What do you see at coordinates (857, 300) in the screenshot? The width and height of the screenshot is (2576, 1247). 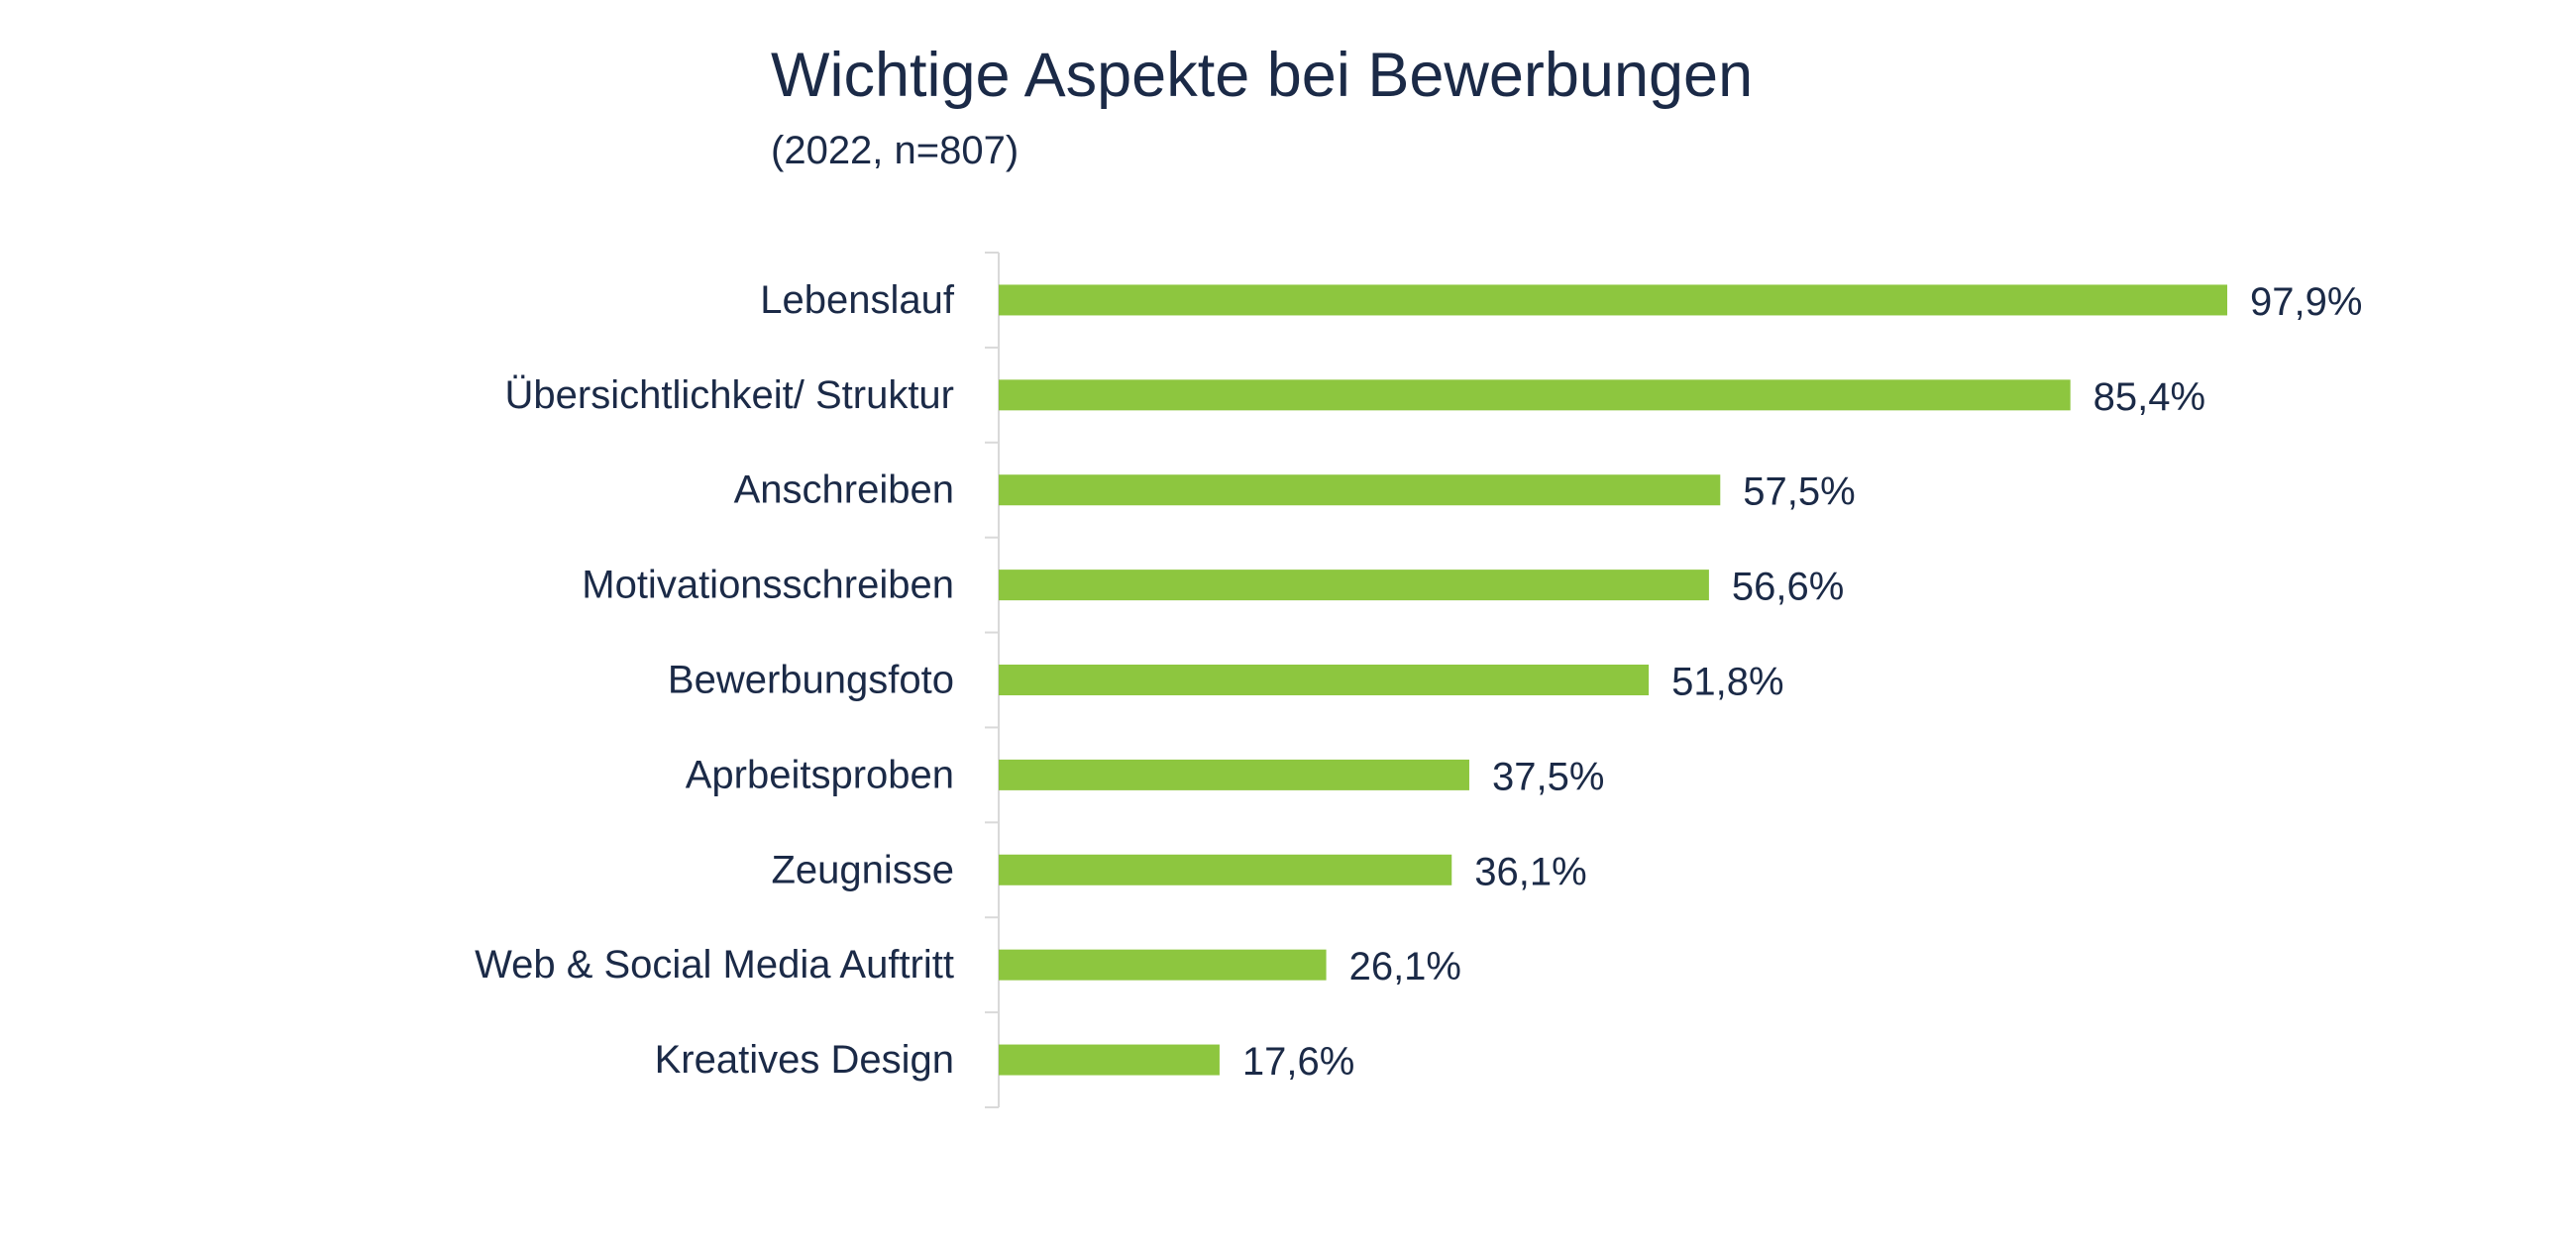 I see `category-label: Lebenslauf` at bounding box center [857, 300].